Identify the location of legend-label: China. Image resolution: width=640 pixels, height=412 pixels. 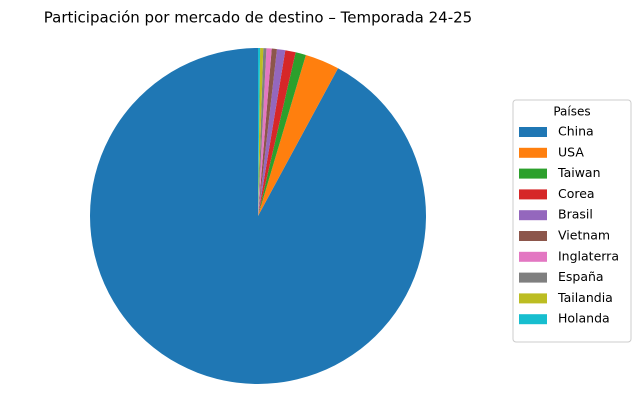
(576, 131).